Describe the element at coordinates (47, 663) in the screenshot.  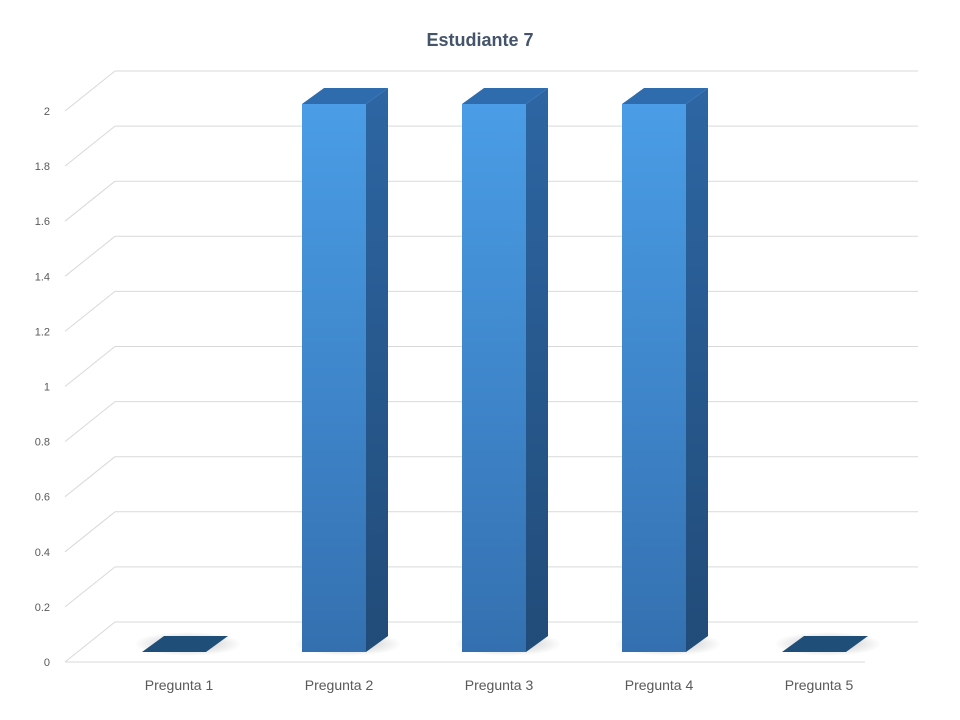
I see `y-tick-label: 0` at that location.